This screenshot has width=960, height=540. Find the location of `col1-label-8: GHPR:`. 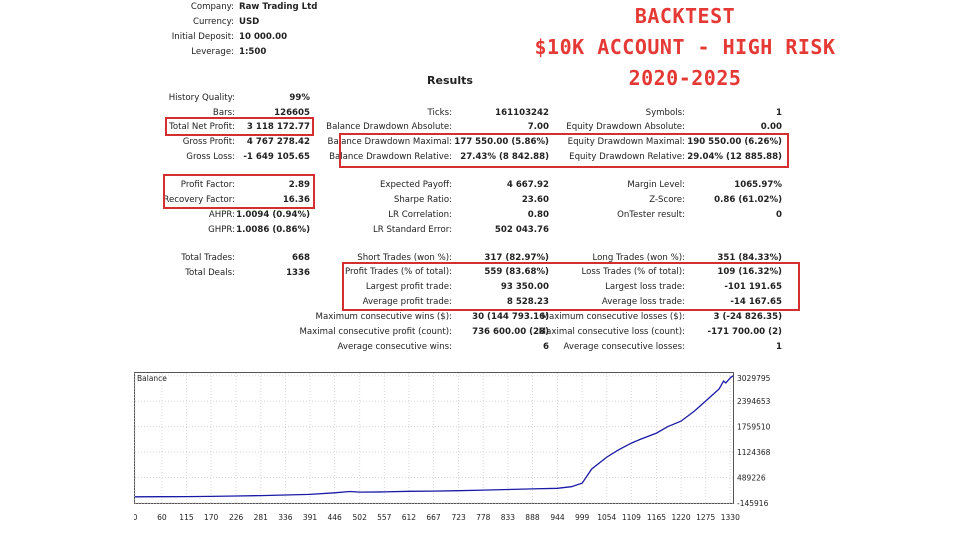

col1-label-8: GHPR: is located at coordinates (221, 230).